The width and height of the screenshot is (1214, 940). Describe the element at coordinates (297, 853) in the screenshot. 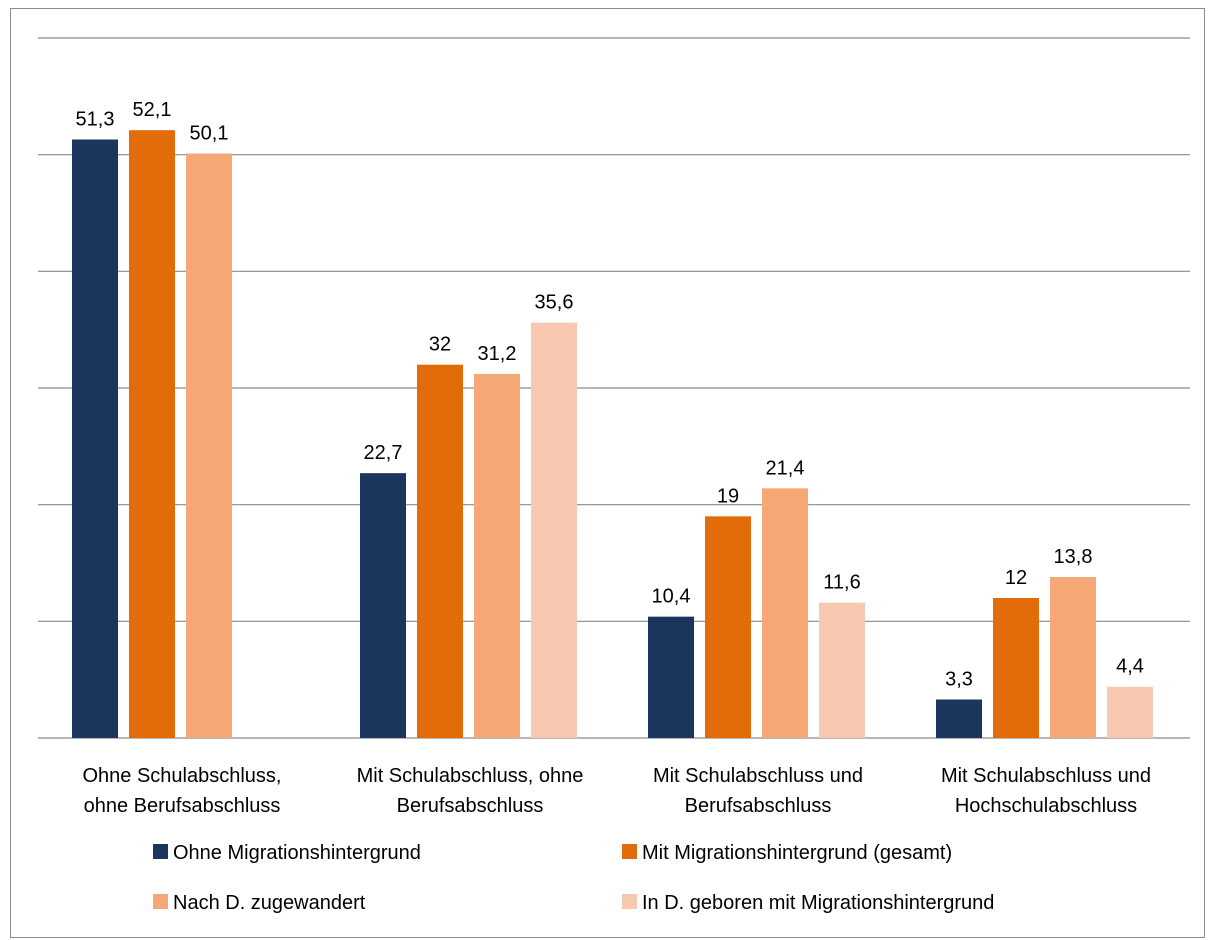

I see `legend-label: Ohne Migrationshintergrund` at that location.